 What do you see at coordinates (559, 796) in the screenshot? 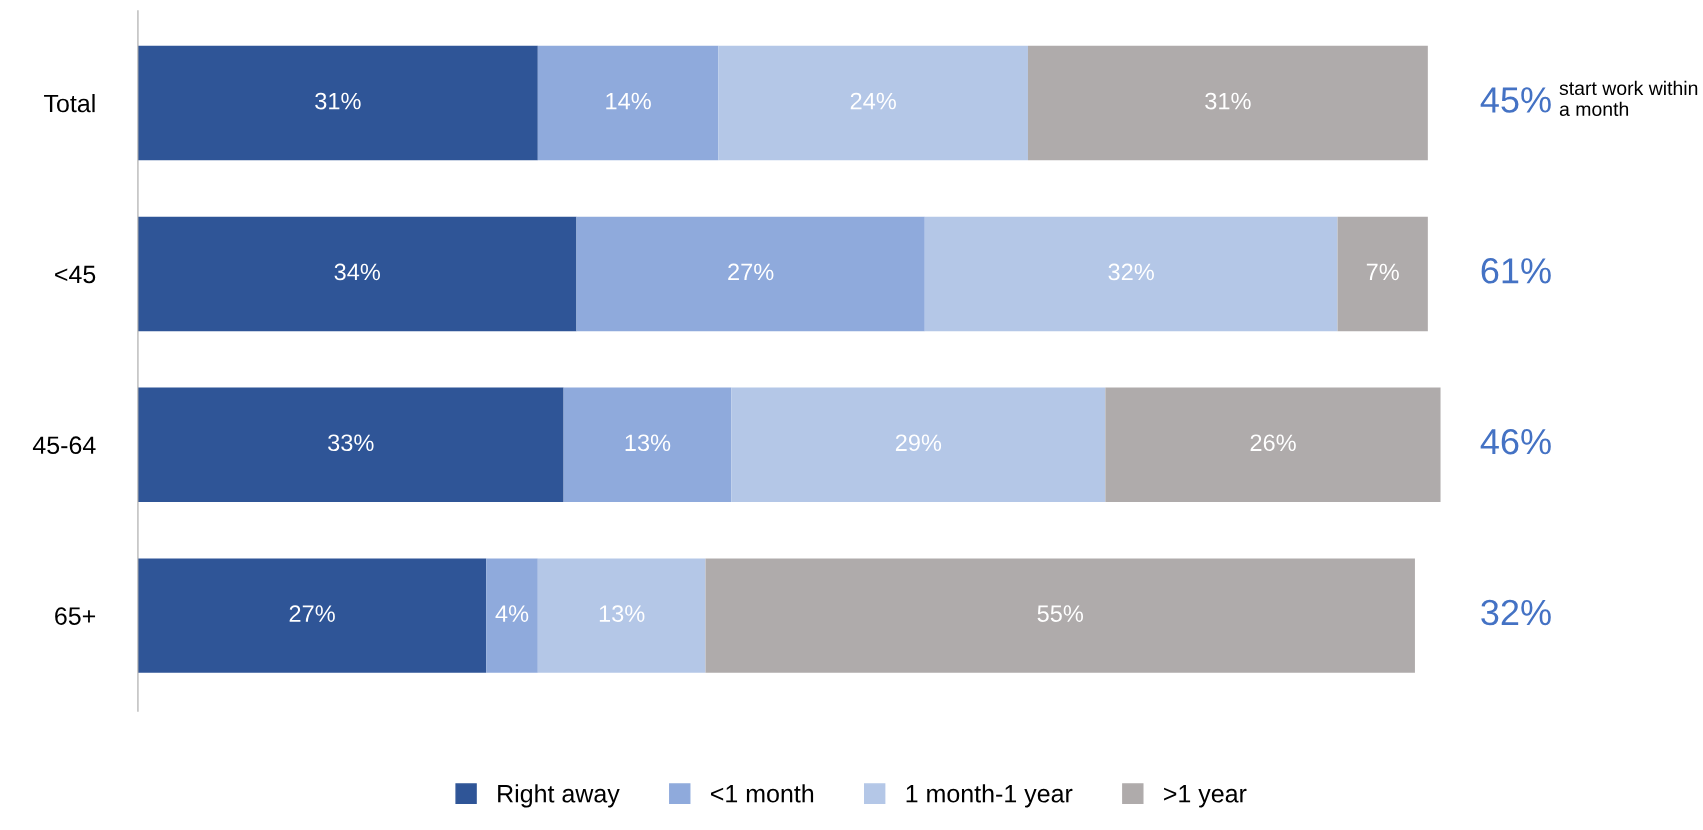
I see `legend-label: Right away` at bounding box center [559, 796].